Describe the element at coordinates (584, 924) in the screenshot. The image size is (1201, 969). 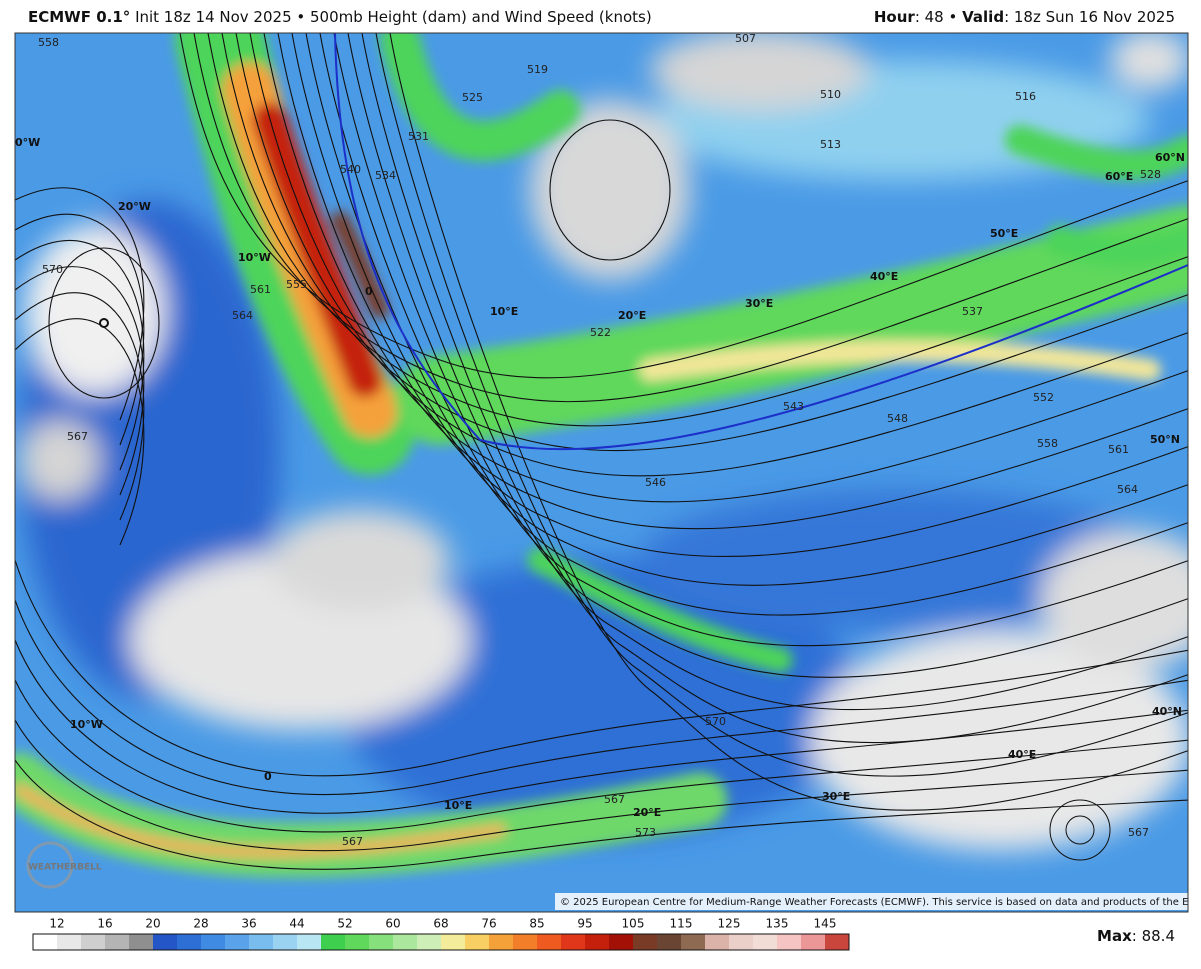
I see `colorbar-label: 95` at that location.